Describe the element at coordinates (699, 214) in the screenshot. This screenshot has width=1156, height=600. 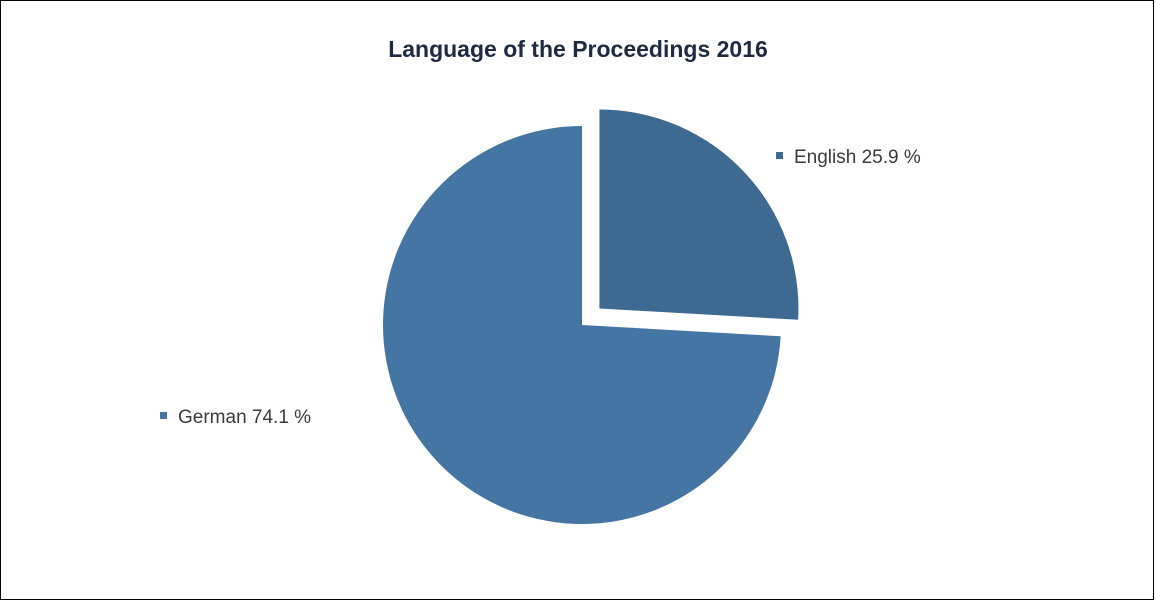
I see `pie-slice-english` at that location.